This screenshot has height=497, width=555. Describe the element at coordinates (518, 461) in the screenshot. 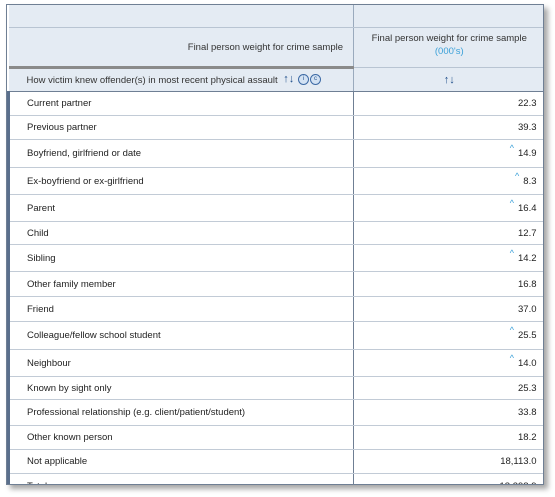

I see `row-value: 18,113.0` at that location.